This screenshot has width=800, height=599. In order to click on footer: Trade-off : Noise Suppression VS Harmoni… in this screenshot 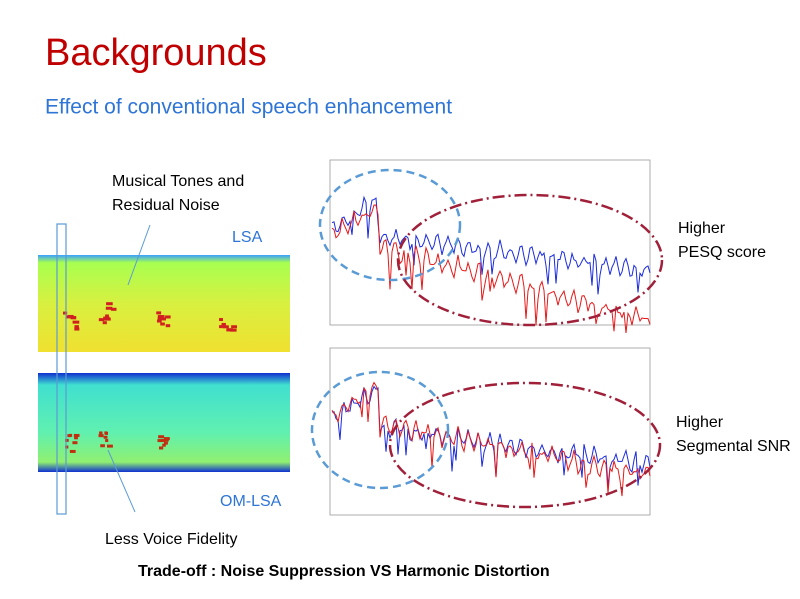, I will do `click(344, 571)`.